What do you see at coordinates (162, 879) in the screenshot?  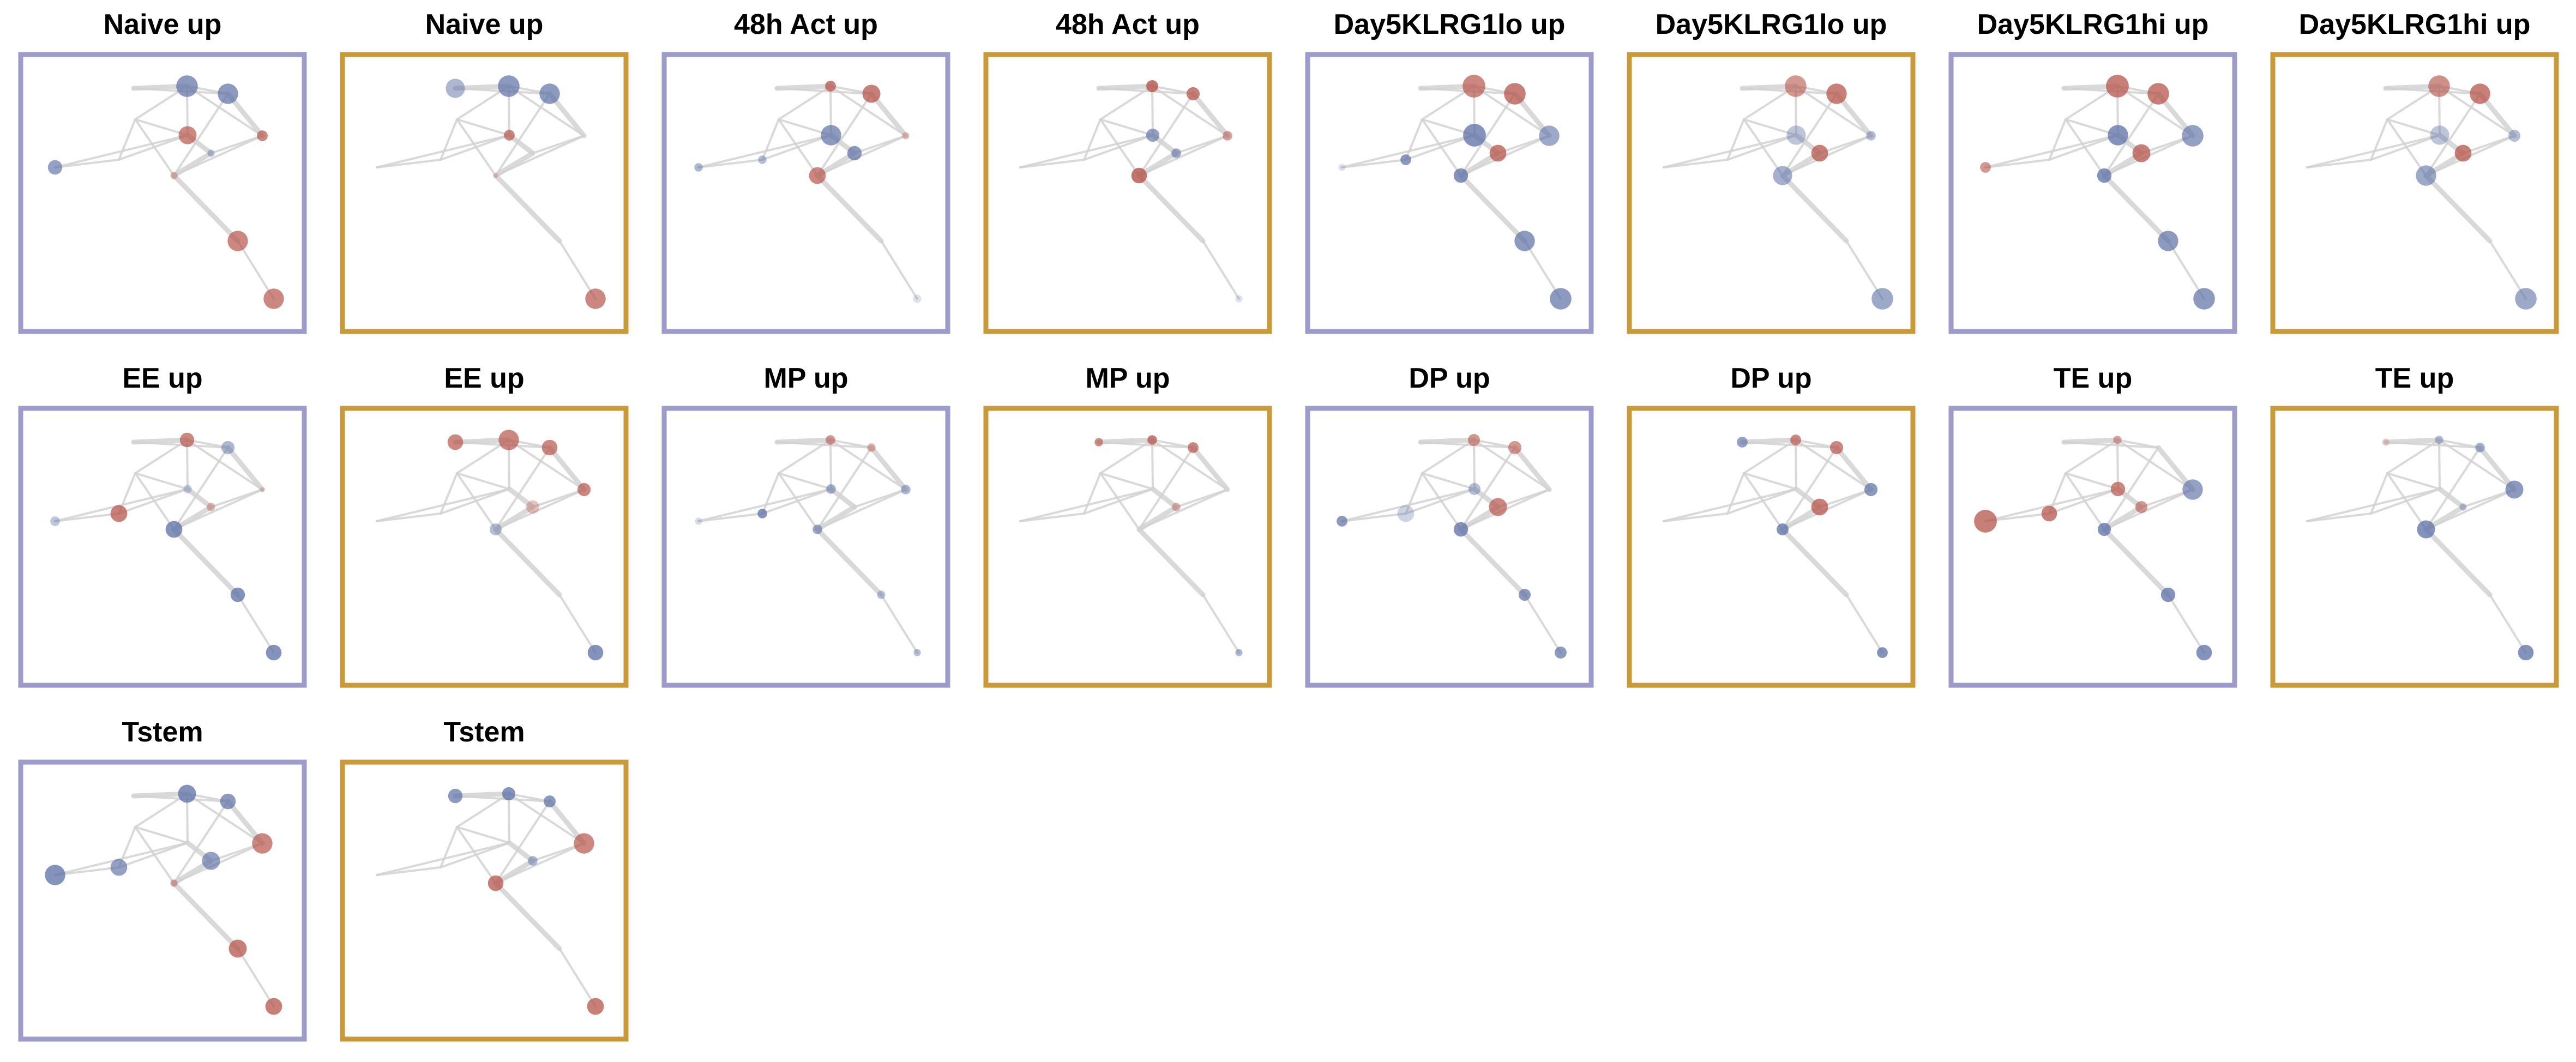 I see `panel-17: Tstem` at bounding box center [162, 879].